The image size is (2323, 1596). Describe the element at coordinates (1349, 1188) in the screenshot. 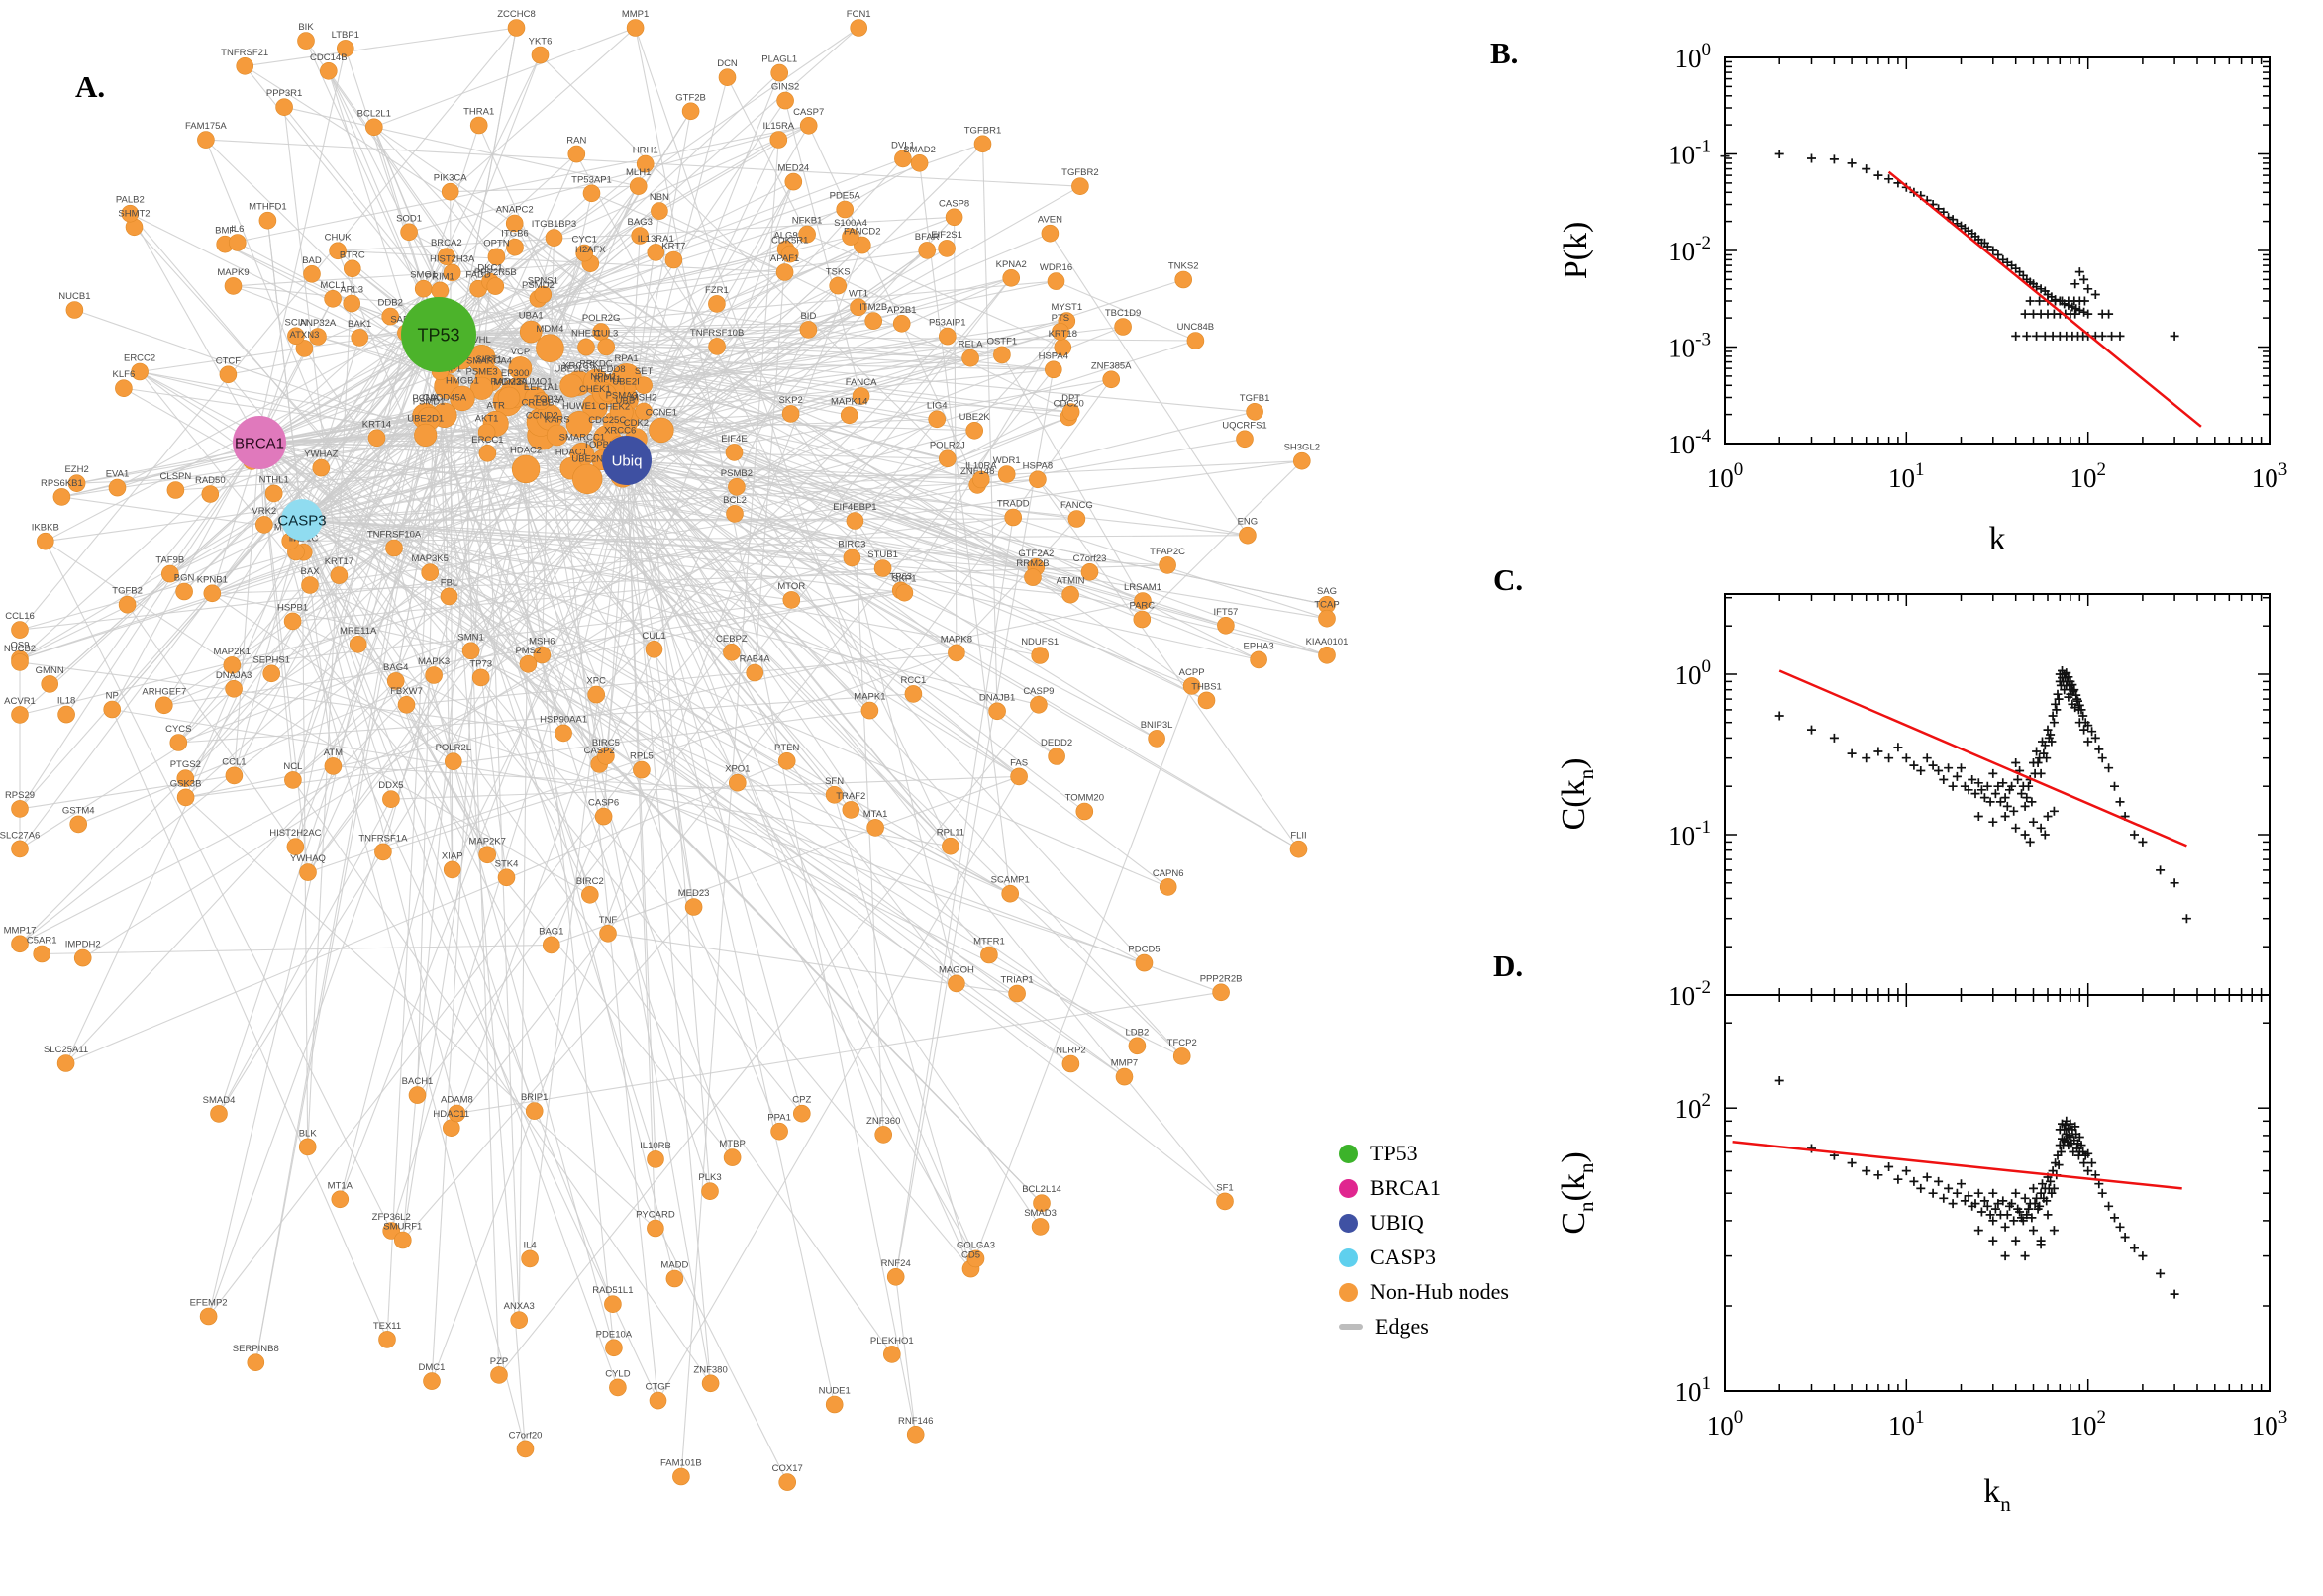

I see `legend-node-swatch-icon` at that location.